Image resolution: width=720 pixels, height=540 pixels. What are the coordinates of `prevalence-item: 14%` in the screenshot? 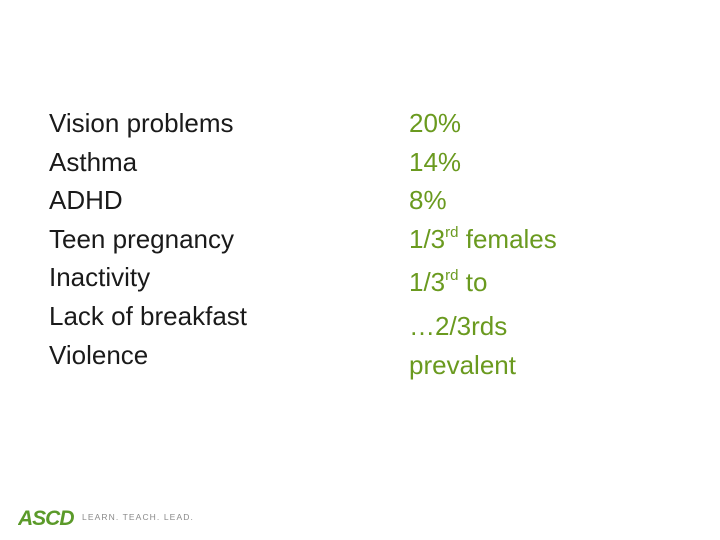 It's located at (435, 161).